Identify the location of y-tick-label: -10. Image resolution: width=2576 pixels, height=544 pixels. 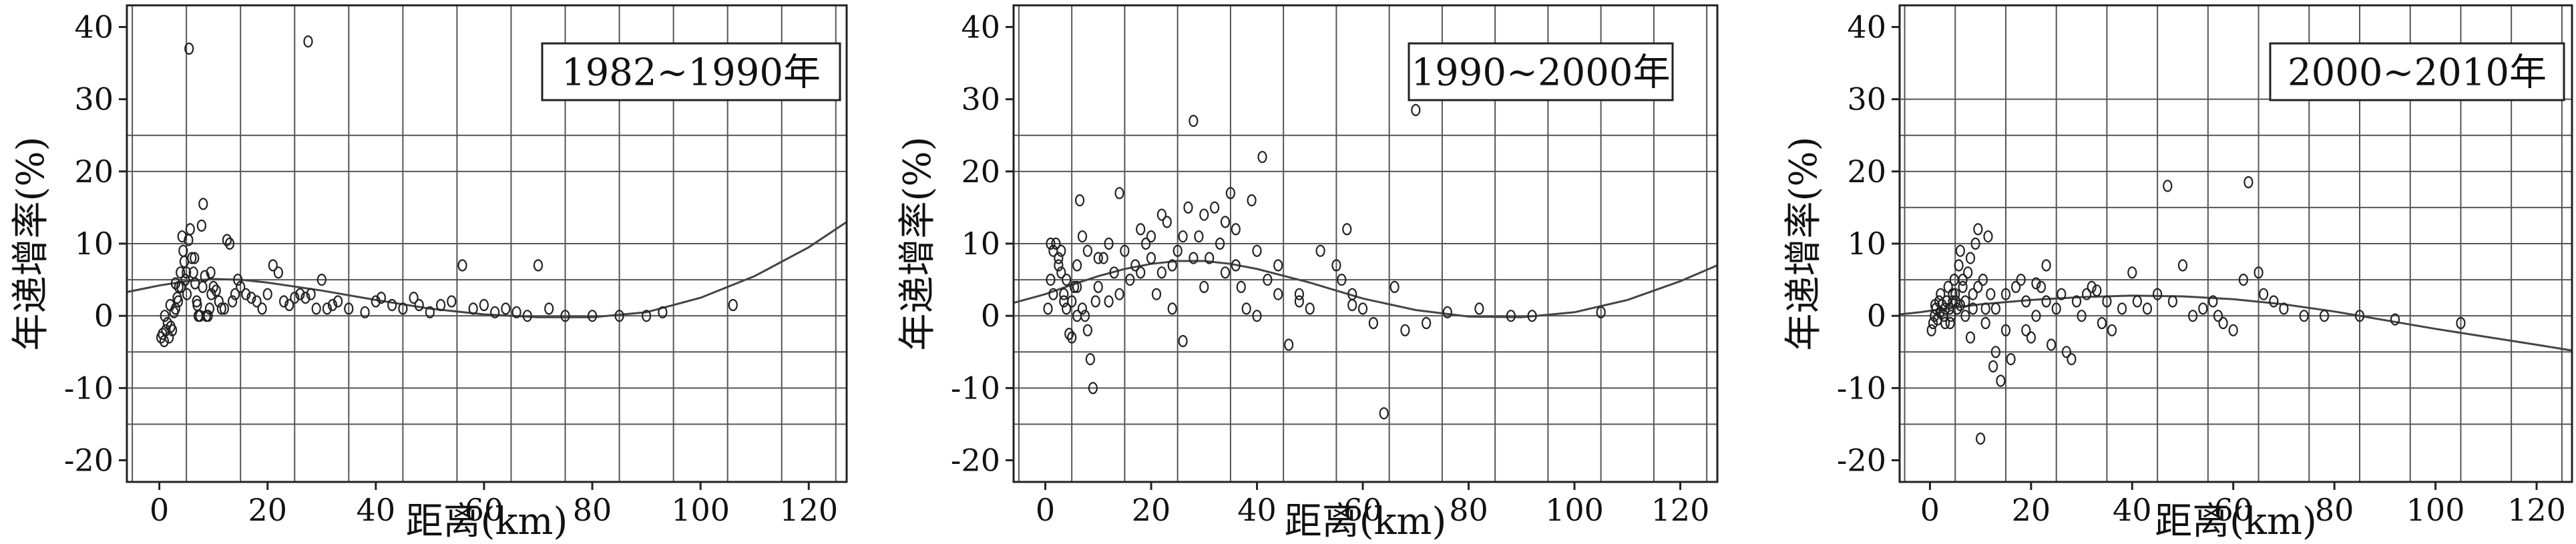
(975, 388).